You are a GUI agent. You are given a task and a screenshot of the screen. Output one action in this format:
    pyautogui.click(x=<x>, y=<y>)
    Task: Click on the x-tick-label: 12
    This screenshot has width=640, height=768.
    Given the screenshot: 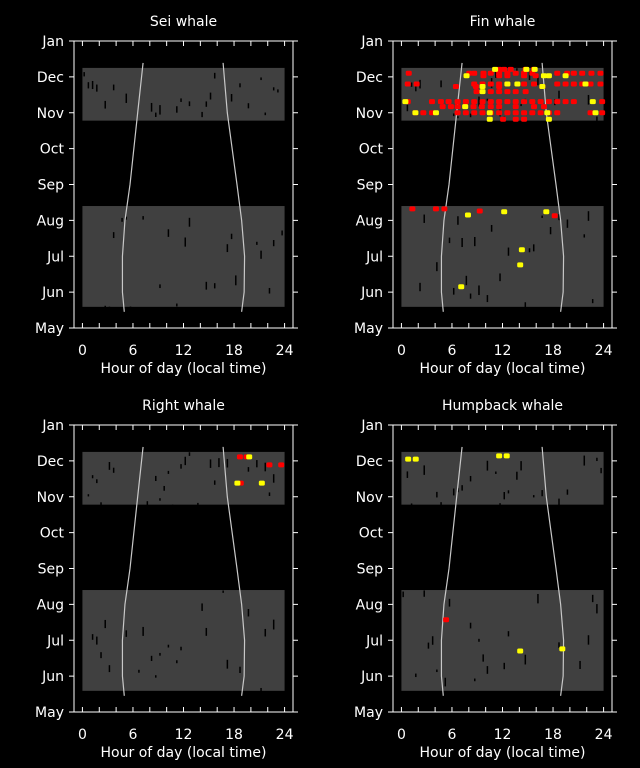 What is the action you would take?
    pyautogui.click(x=184, y=351)
    